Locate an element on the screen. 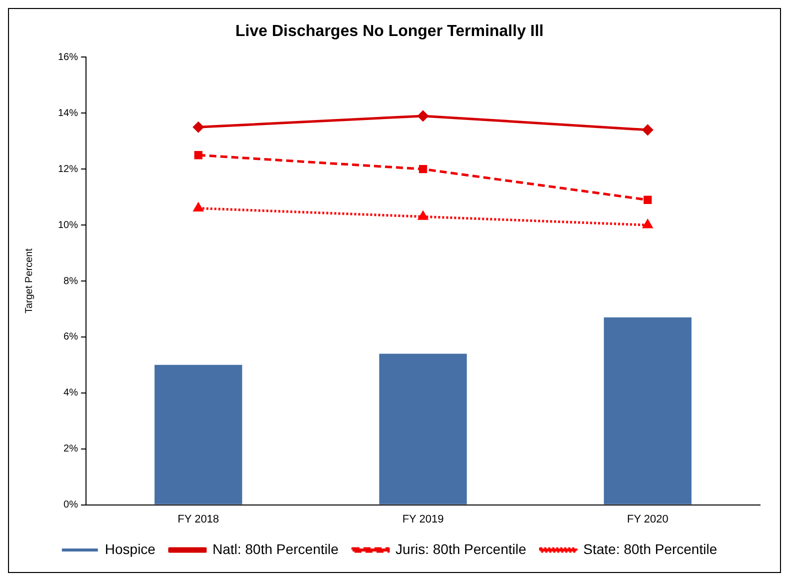 The width and height of the screenshot is (791, 583). y-tick-label: 2% is located at coordinates (71, 449).